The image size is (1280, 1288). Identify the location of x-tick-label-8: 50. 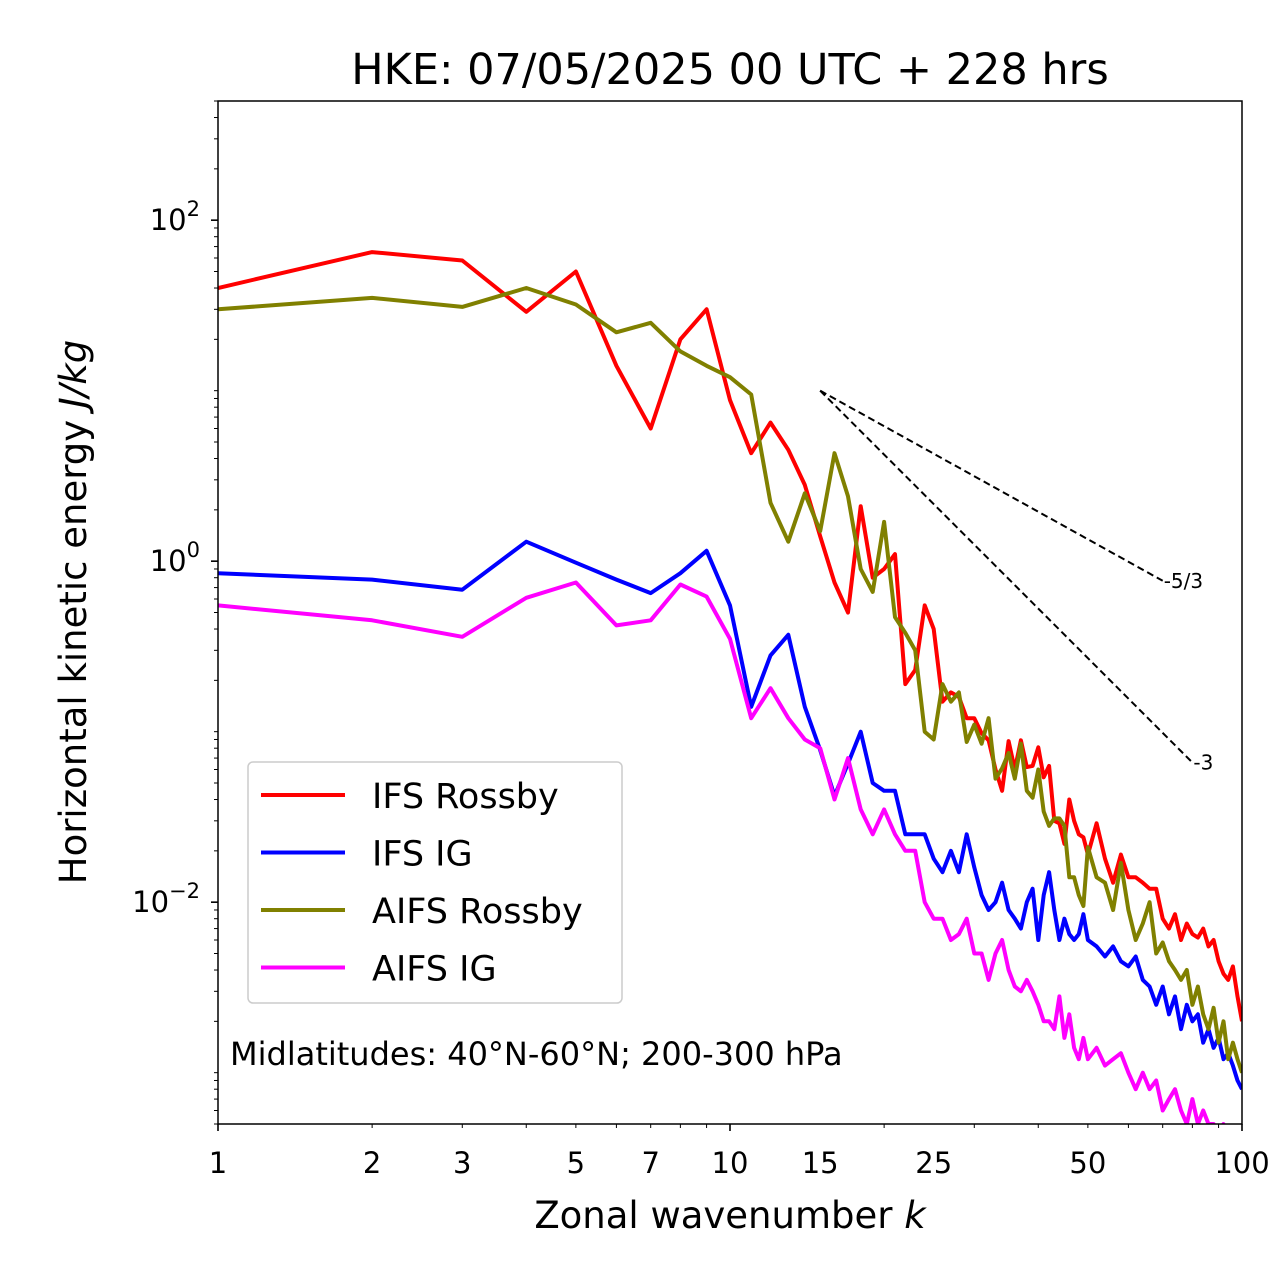
(1087, 1163).